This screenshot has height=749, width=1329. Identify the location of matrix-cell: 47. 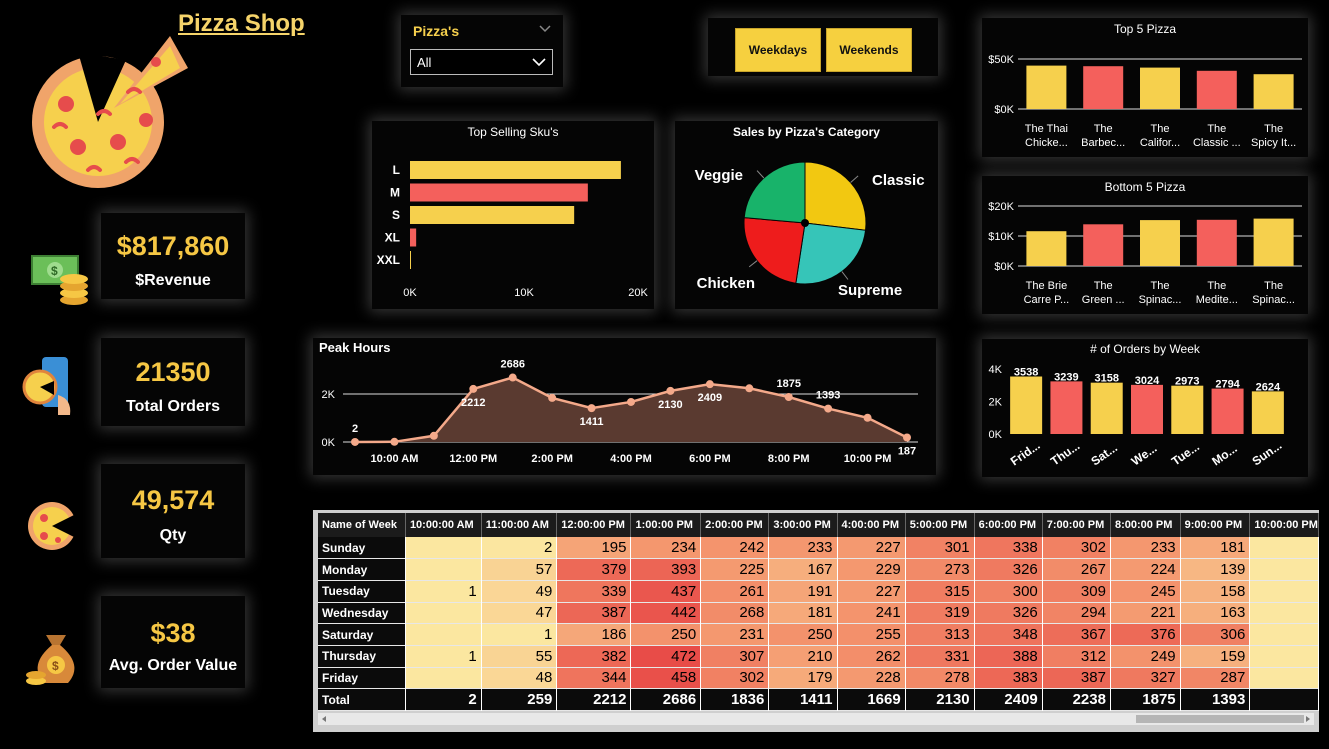
(519, 613).